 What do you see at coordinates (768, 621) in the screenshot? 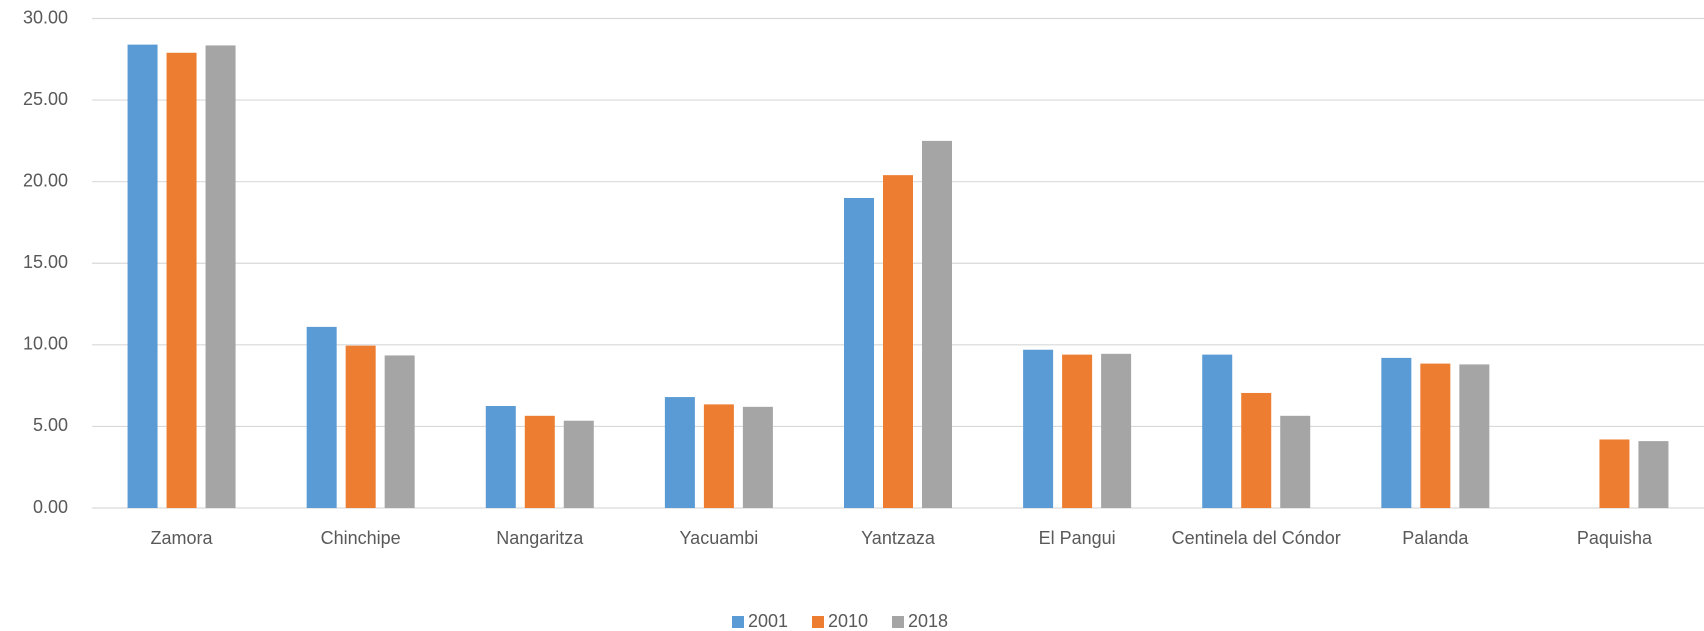
I see `legend-label: 2001` at bounding box center [768, 621].